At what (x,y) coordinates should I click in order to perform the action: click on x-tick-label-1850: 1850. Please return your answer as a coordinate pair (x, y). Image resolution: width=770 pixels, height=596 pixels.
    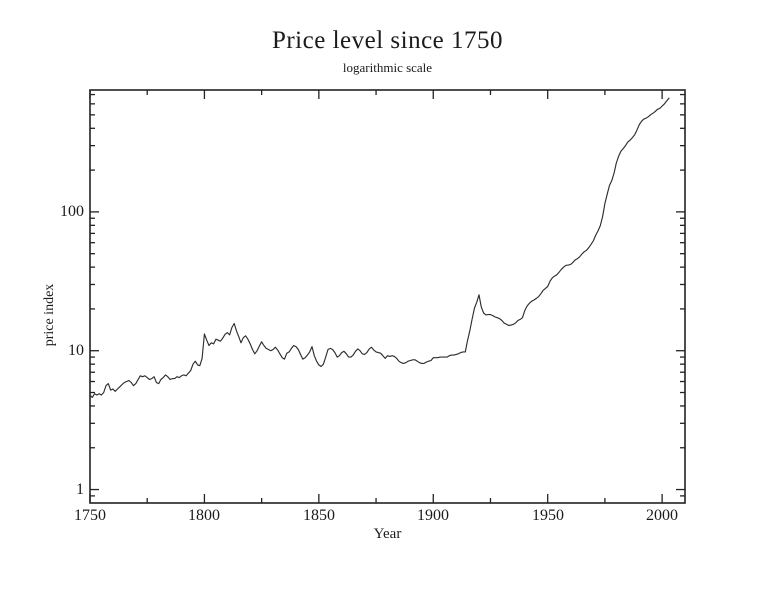
    Looking at the image, I should click on (319, 515).